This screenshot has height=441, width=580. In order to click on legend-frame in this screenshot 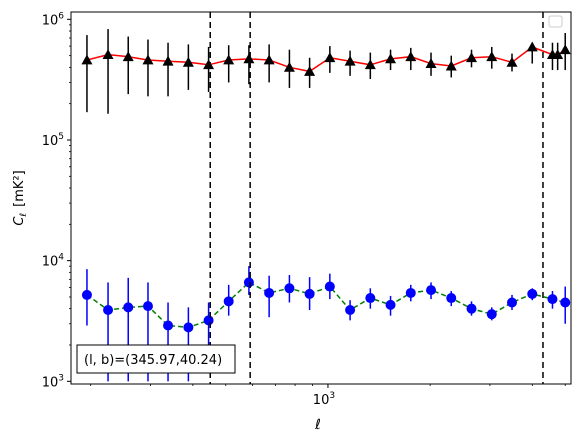, I will do `click(555, 21)`.